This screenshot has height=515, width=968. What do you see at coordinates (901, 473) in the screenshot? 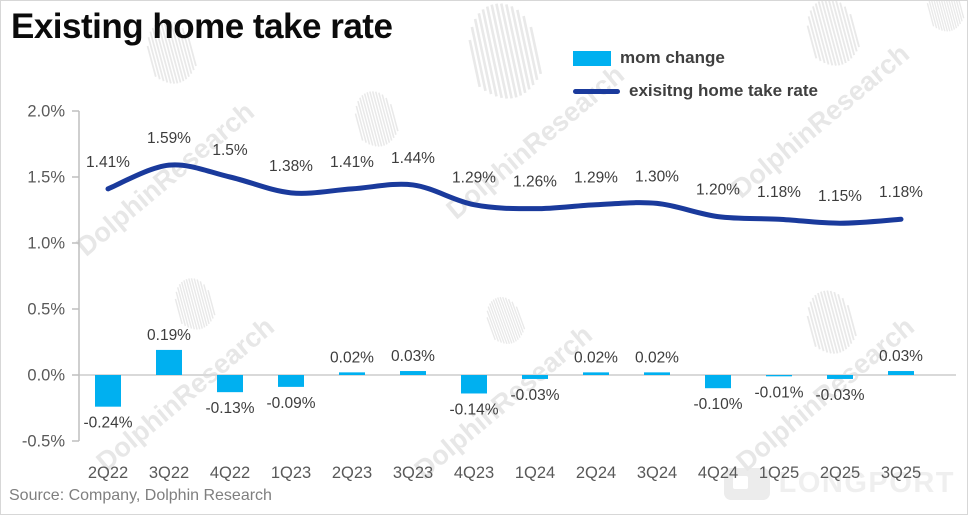
I see `x-tick-label: 3Q25` at bounding box center [901, 473].